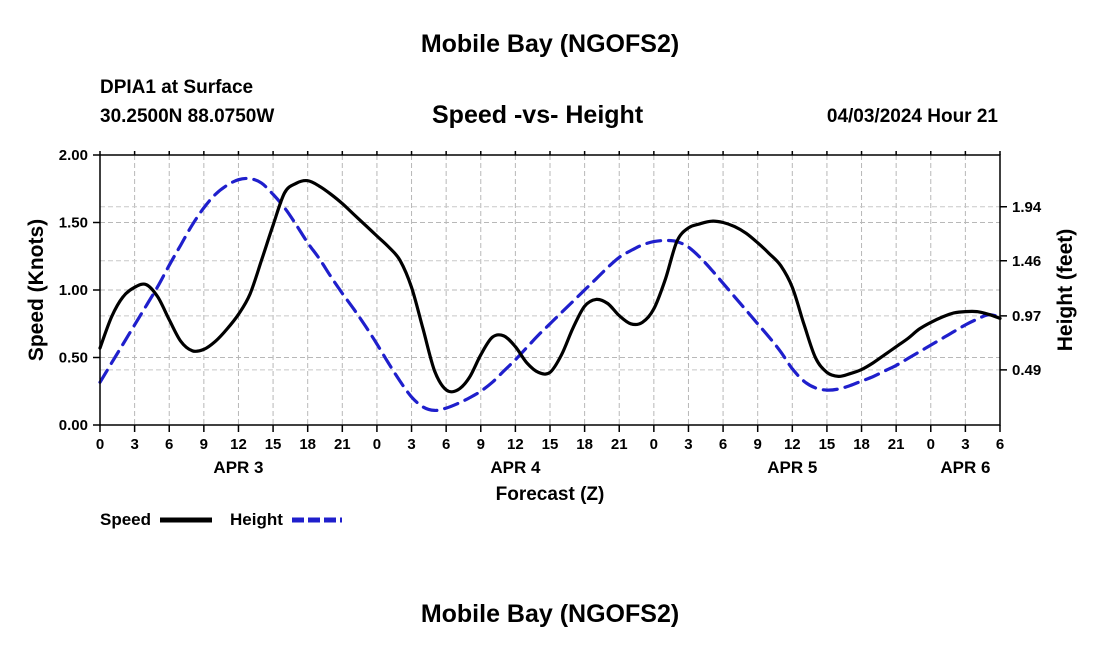 The width and height of the screenshot is (1100, 650). I want to click on y2-tick-label: 1.94, so click(1027, 207).